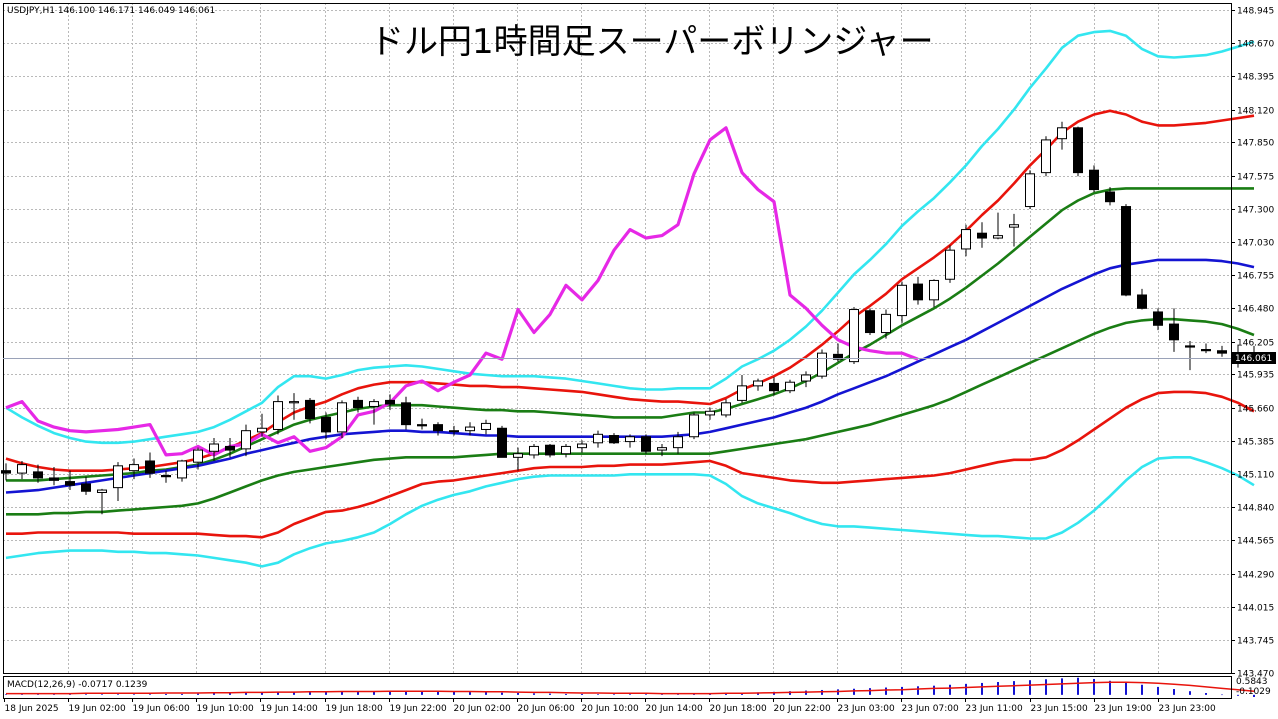 This screenshot has width=1278, height=719. Describe the element at coordinates (930, 709) in the screenshot. I see `x-tick-label: 23 Jun 07:00` at that location.